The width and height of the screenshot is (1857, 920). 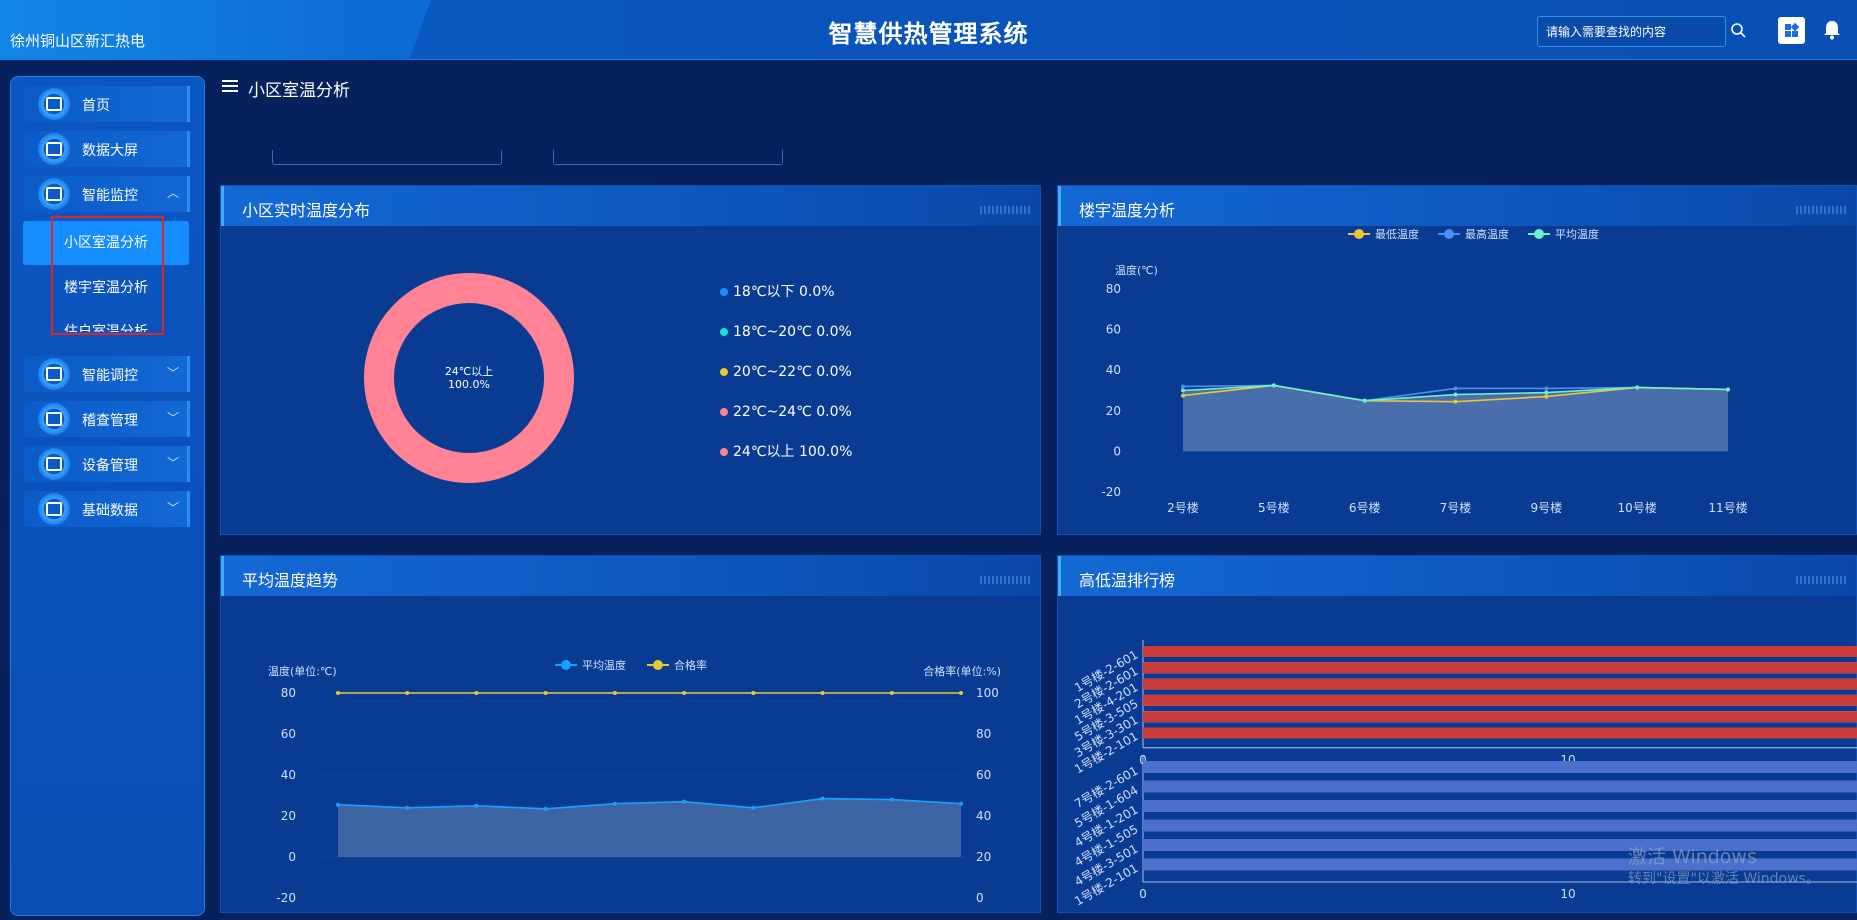 What do you see at coordinates (299, 91) in the screenshot?
I see `page-title: 小区室温分析` at bounding box center [299, 91].